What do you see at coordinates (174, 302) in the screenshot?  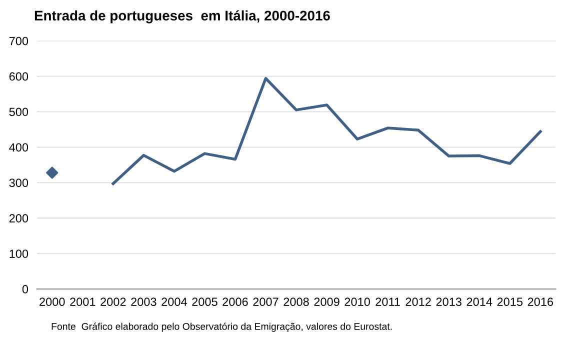 I see `x-tick-label: 2004` at bounding box center [174, 302].